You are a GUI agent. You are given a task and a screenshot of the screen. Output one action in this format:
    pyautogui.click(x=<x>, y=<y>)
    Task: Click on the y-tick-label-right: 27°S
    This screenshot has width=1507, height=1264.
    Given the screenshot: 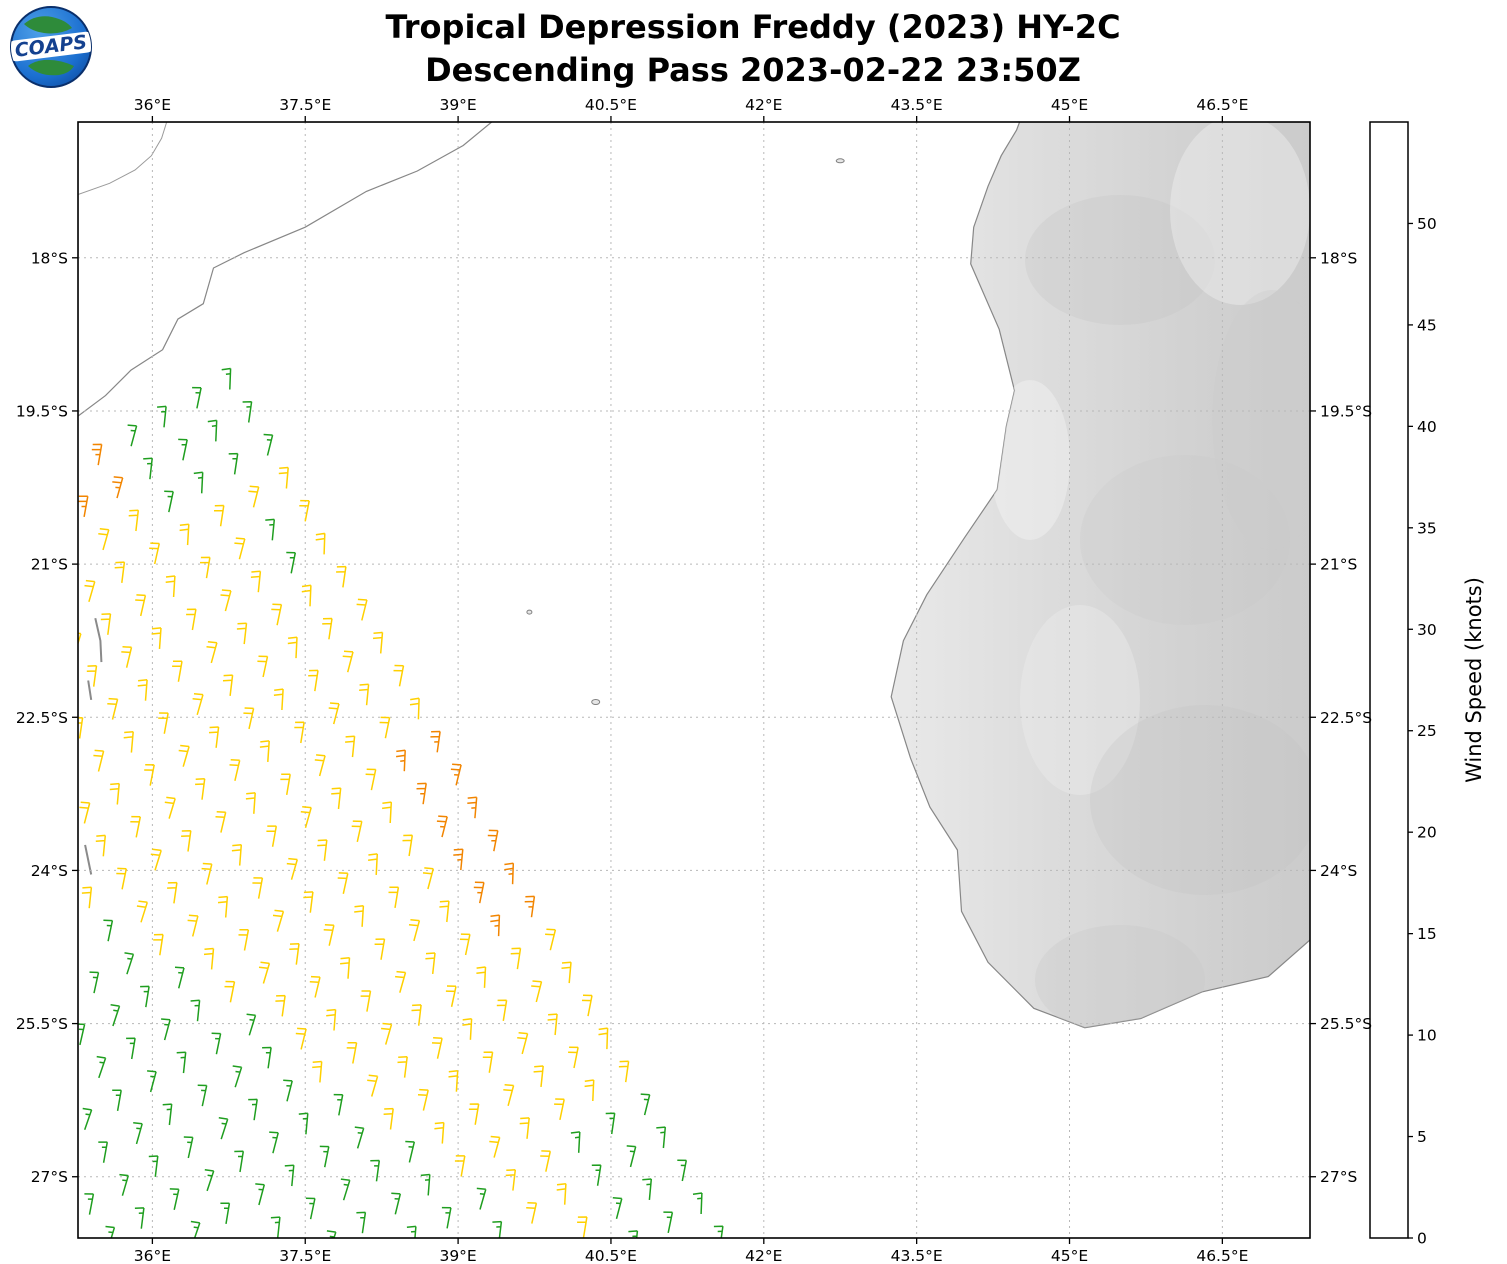 What is the action you would take?
    pyautogui.click(x=1338, y=1177)
    